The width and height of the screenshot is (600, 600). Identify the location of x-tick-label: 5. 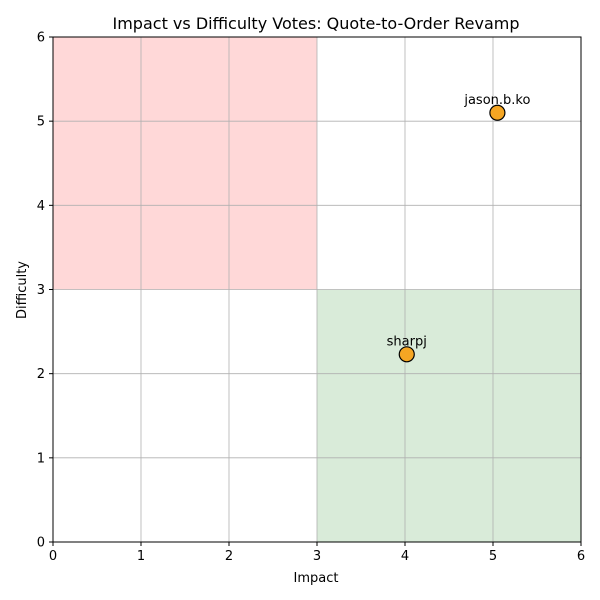
(493, 556).